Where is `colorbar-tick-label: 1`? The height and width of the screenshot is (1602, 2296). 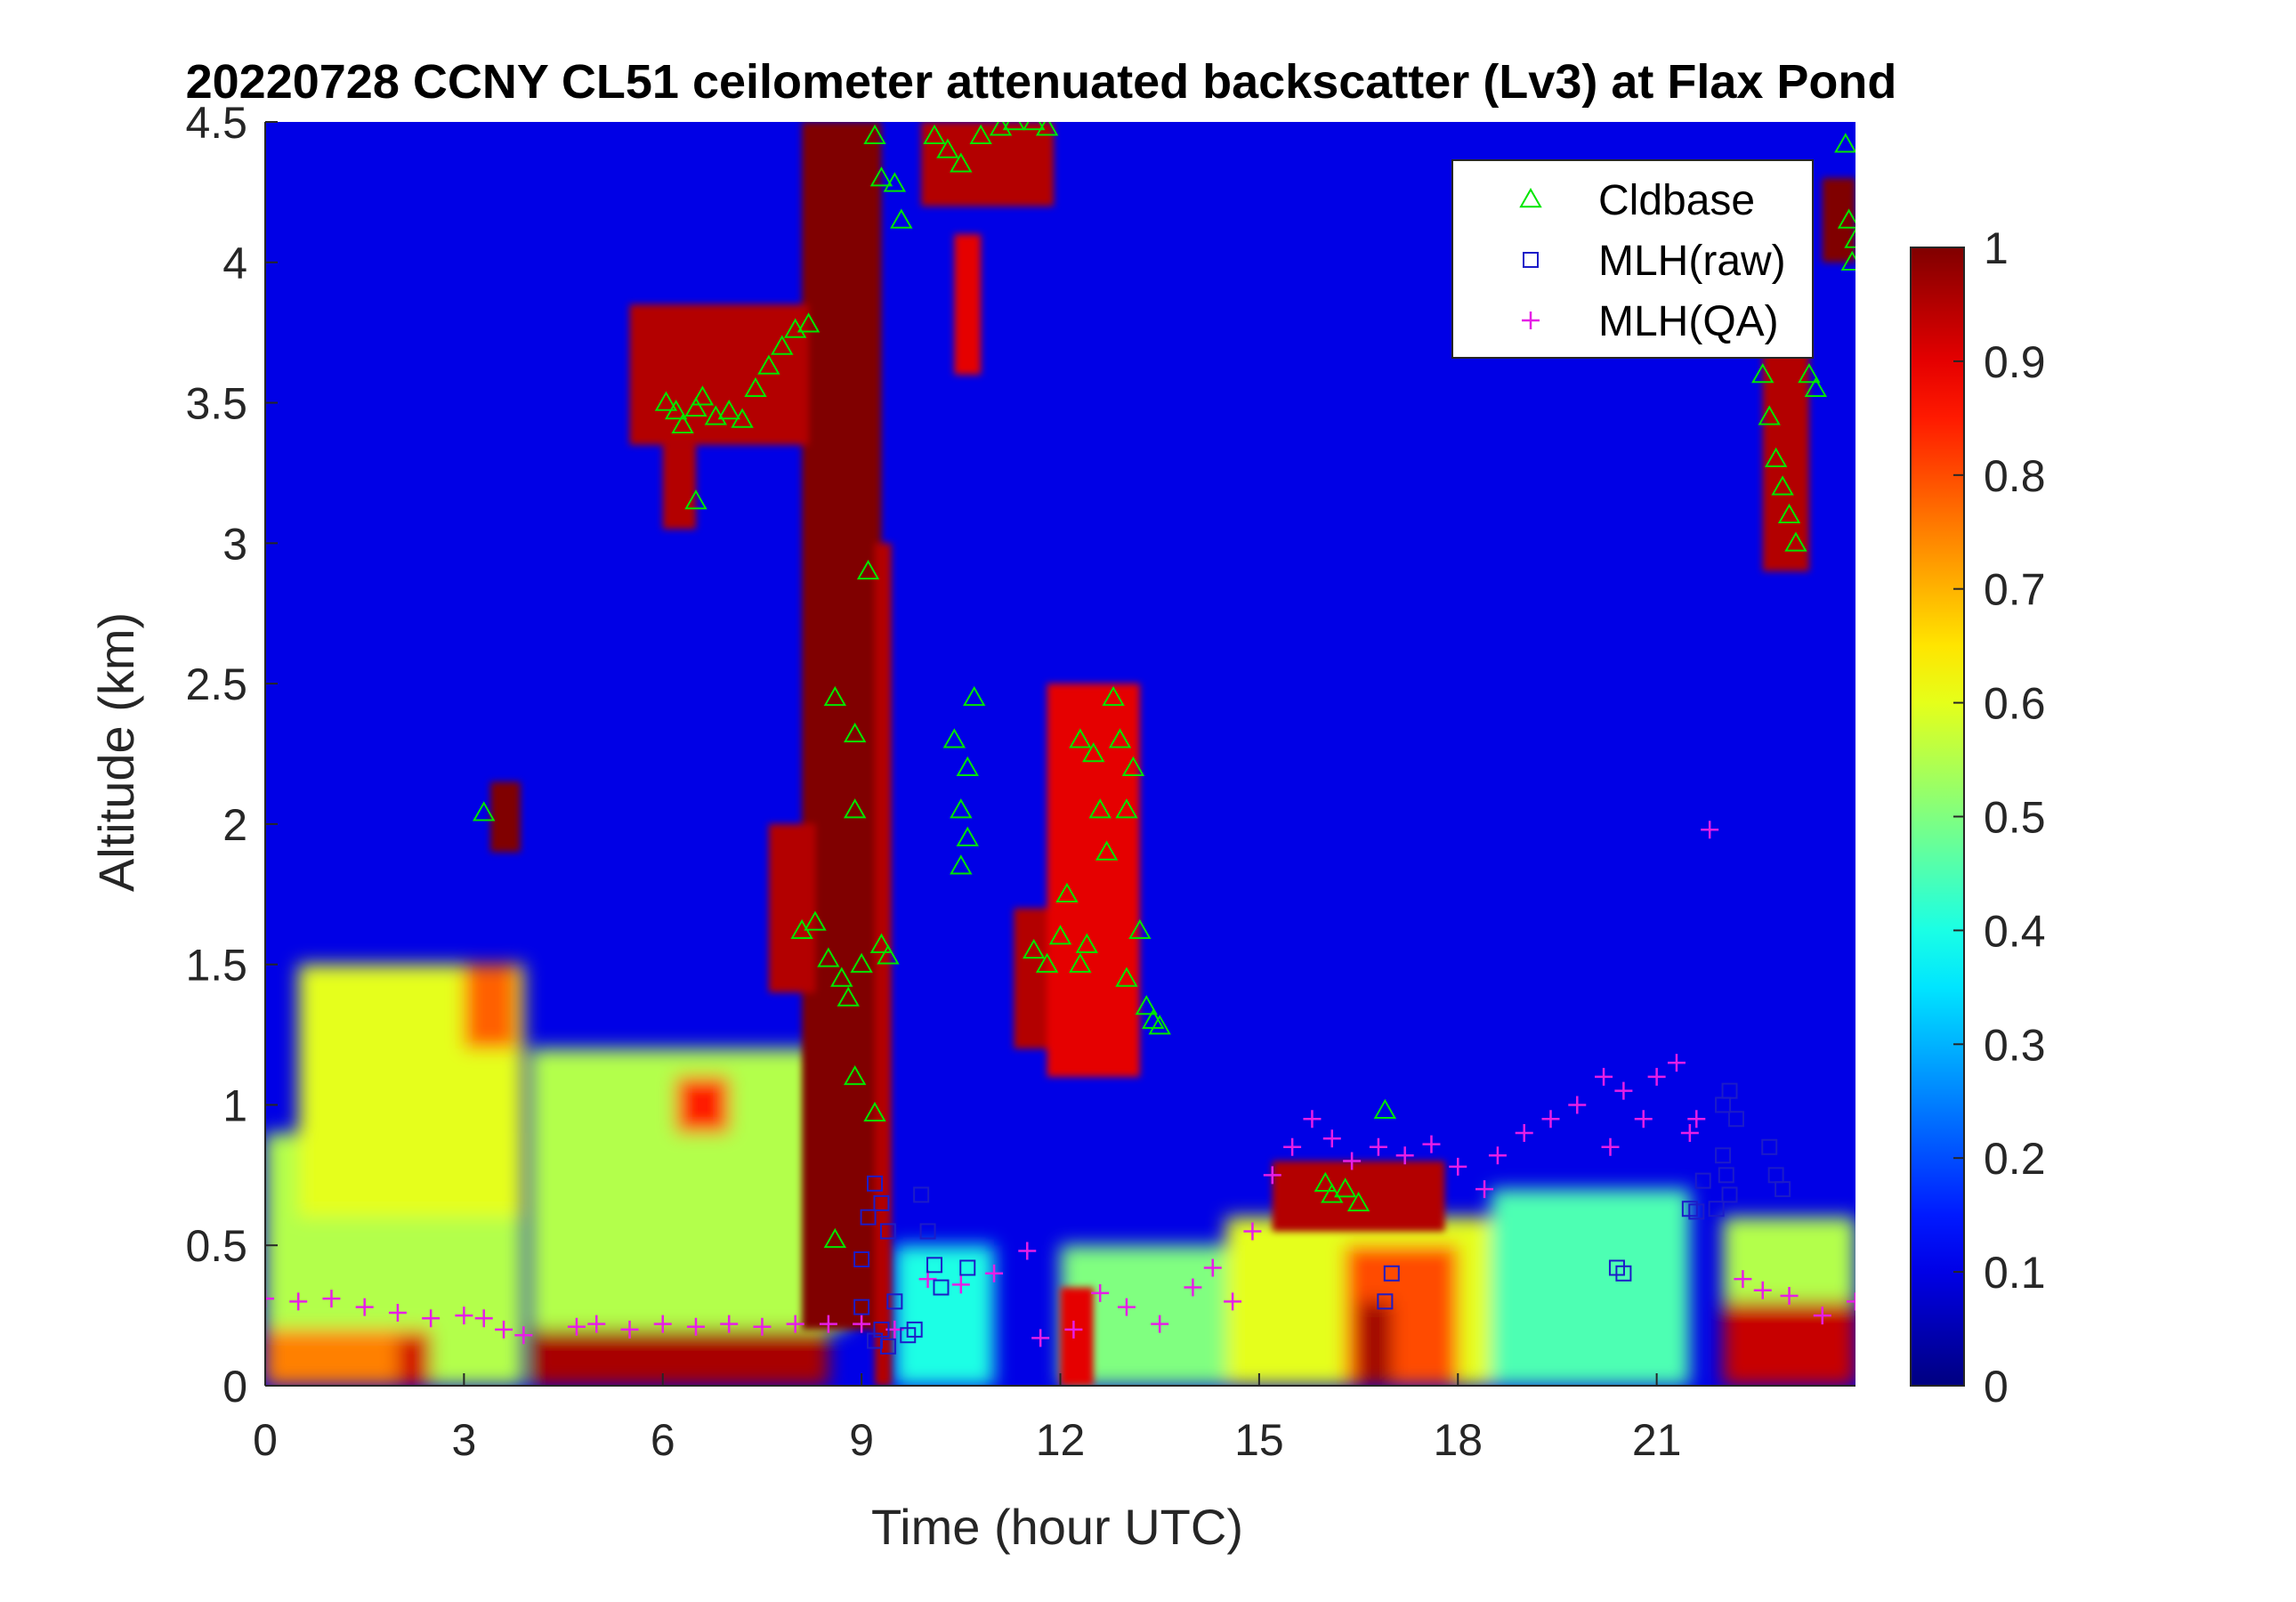
colorbar-tick-label: 1 is located at coordinates (1996, 248).